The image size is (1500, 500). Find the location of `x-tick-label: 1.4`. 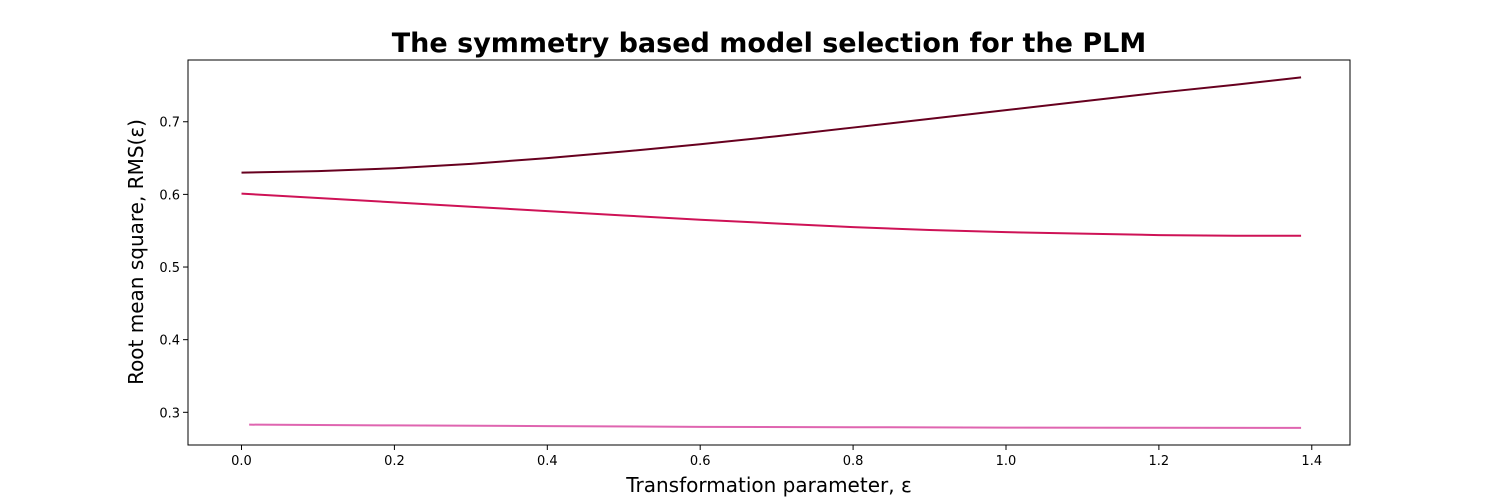

x-tick-label: 1.4 is located at coordinates (1311, 461).